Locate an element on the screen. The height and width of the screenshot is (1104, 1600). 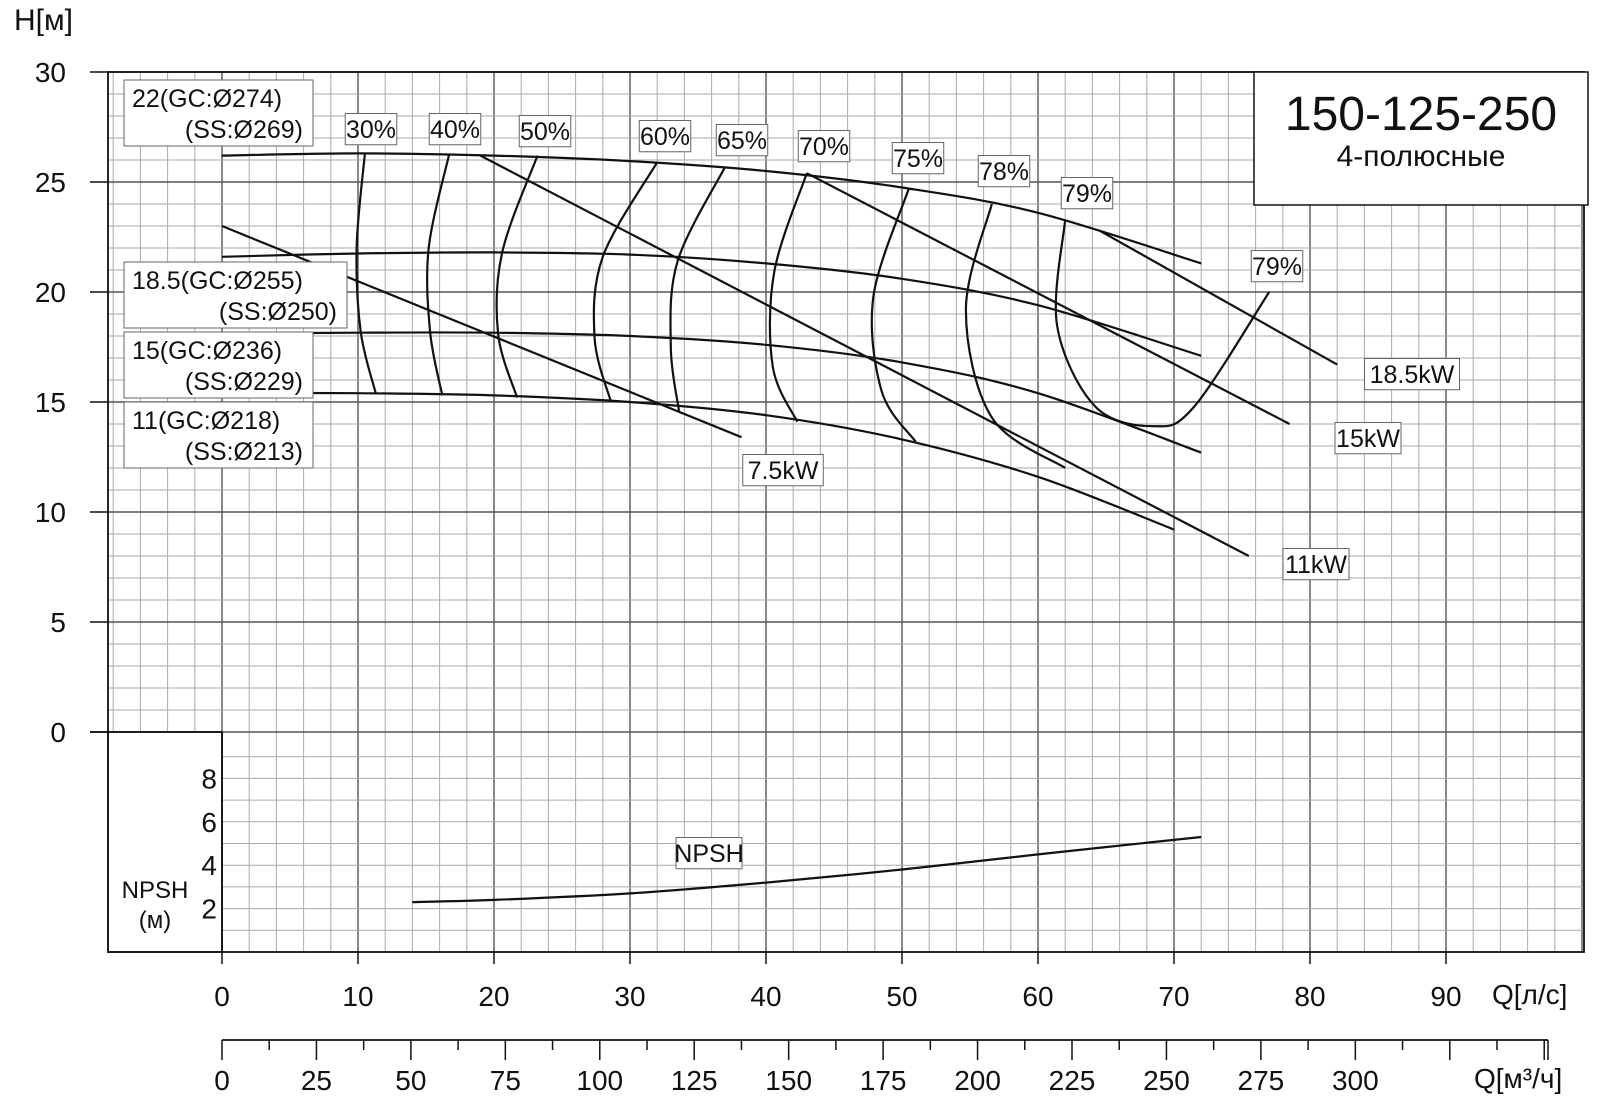
efficiency-label-0-text: 30% is located at coordinates (371, 130).